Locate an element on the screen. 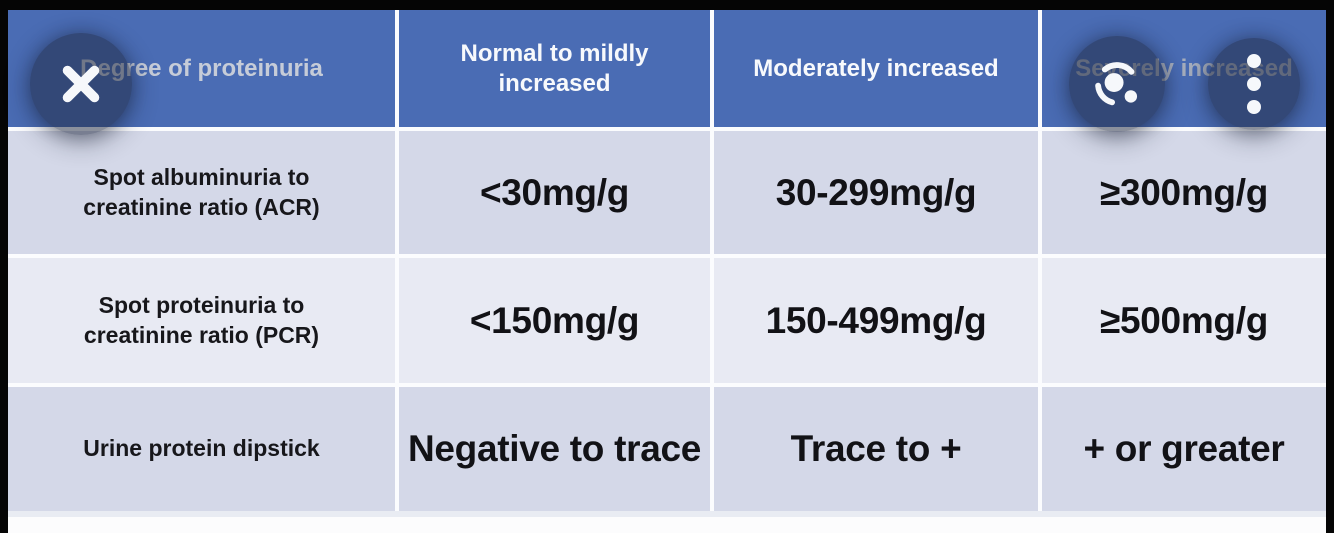  pcr-normal-value: <150mg/g is located at coordinates (554, 320).